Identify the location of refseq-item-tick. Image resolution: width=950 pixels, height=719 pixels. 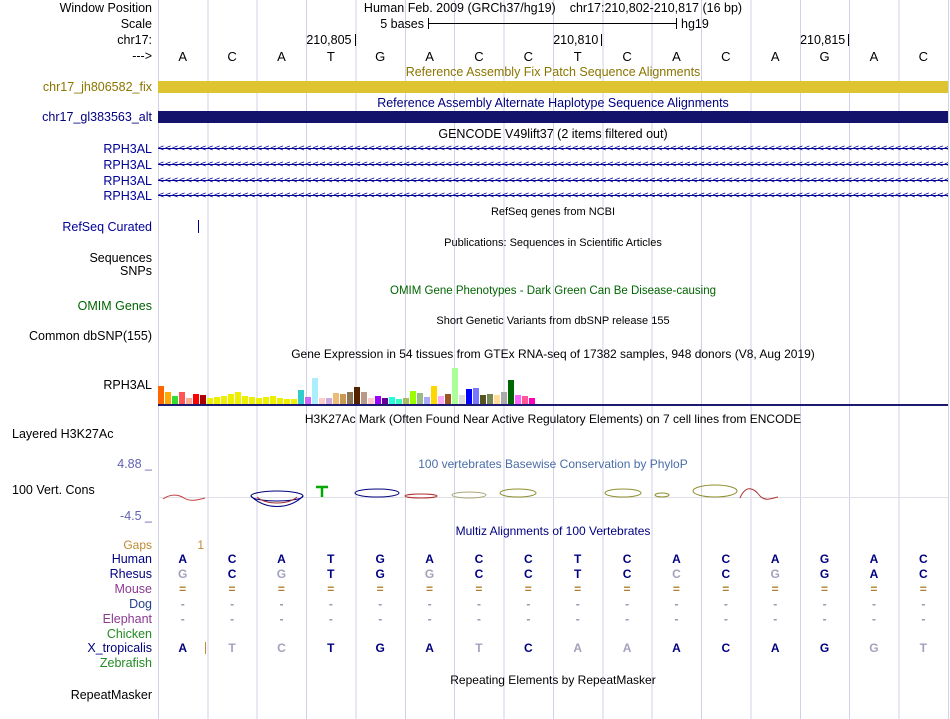
(198, 226).